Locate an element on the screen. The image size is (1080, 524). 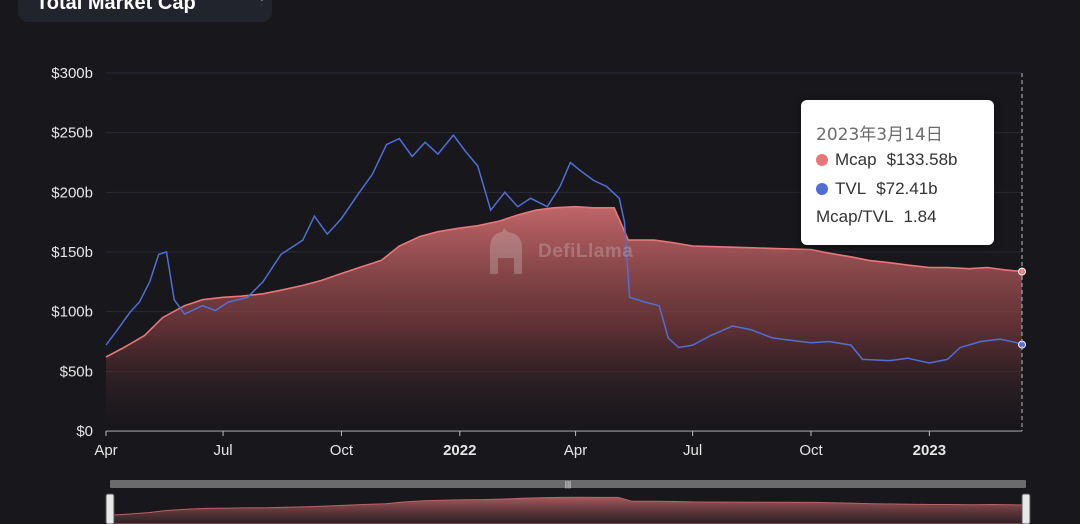
zoom-bar is located at coordinates (568, 484).